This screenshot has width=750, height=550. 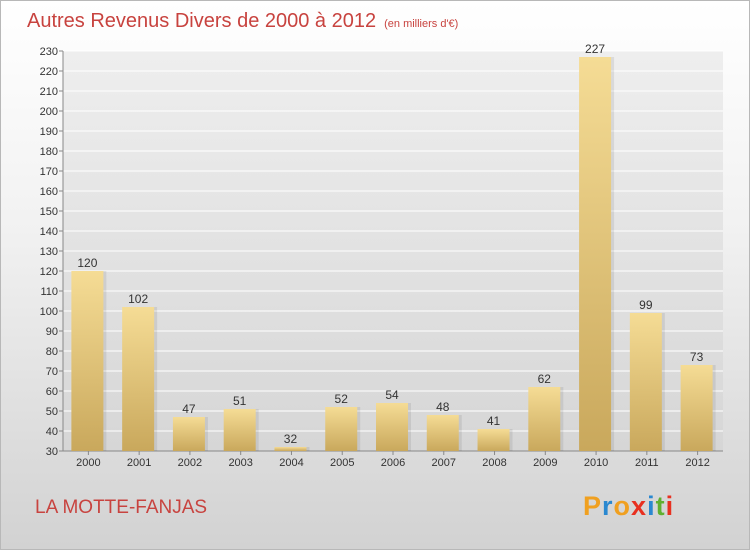 What do you see at coordinates (421, 24) in the screenshot?
I see `chart-subtitle: (en milliers d'€)` at bounding box center [421, 24].